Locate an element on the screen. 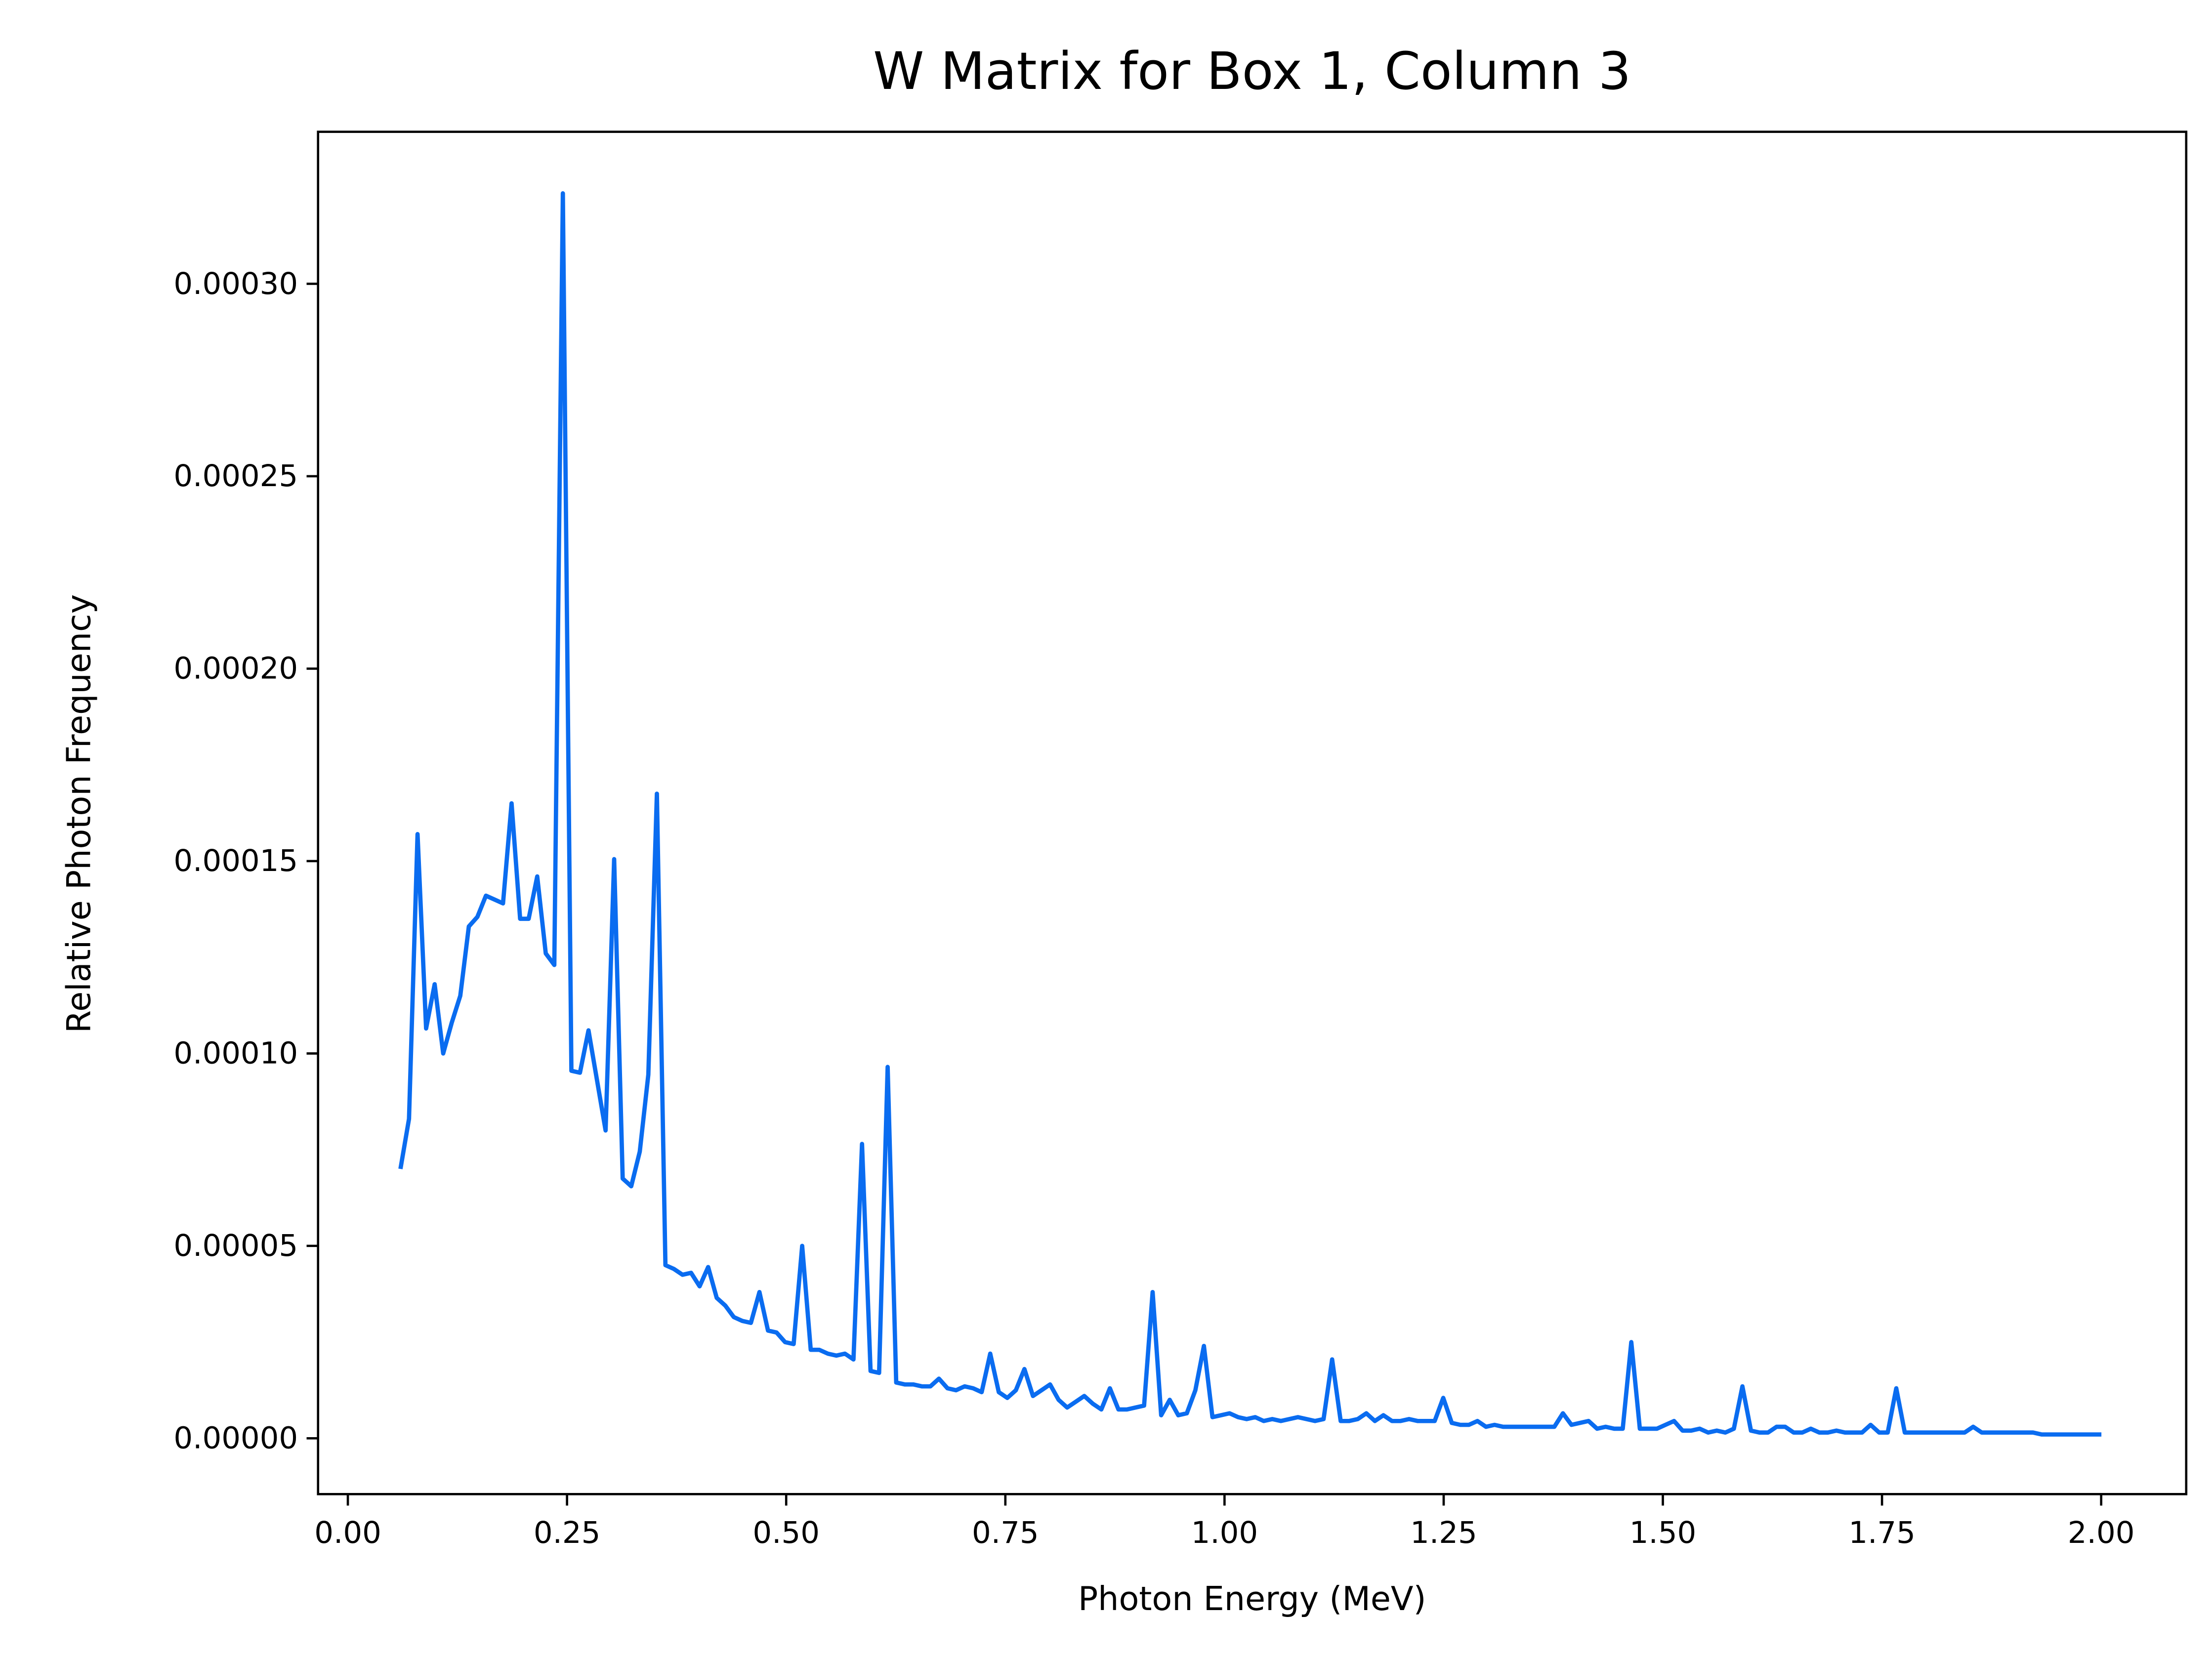  chart-title: W Matrix for Box 1, Column 3 is located at coordinates (1252, 71).